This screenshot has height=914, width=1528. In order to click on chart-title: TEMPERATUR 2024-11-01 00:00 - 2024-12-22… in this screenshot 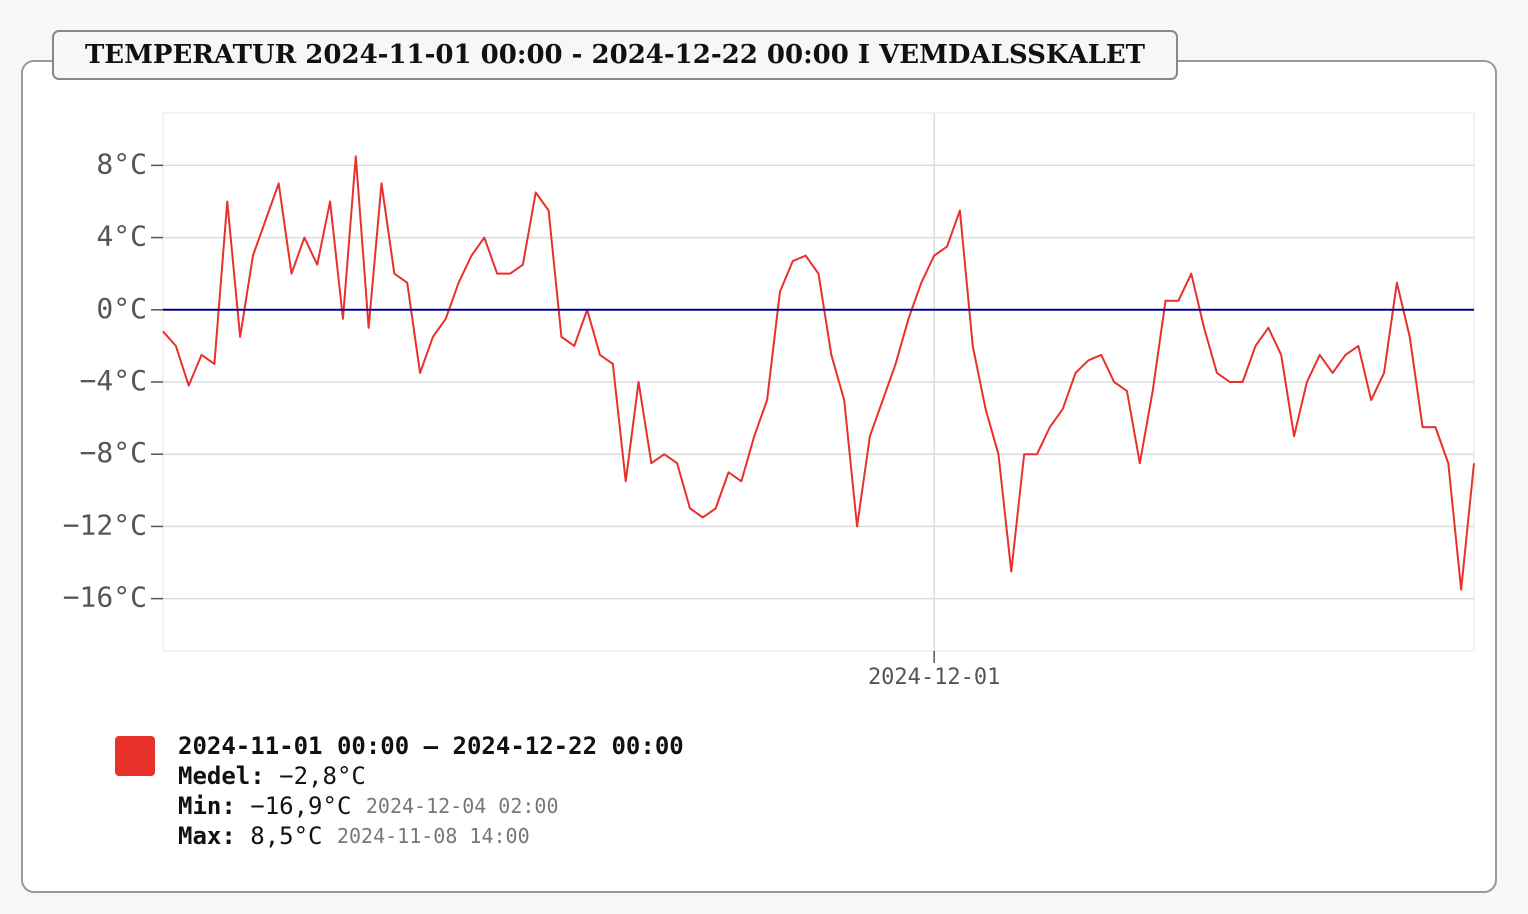, I will do `click(615, 55)`.